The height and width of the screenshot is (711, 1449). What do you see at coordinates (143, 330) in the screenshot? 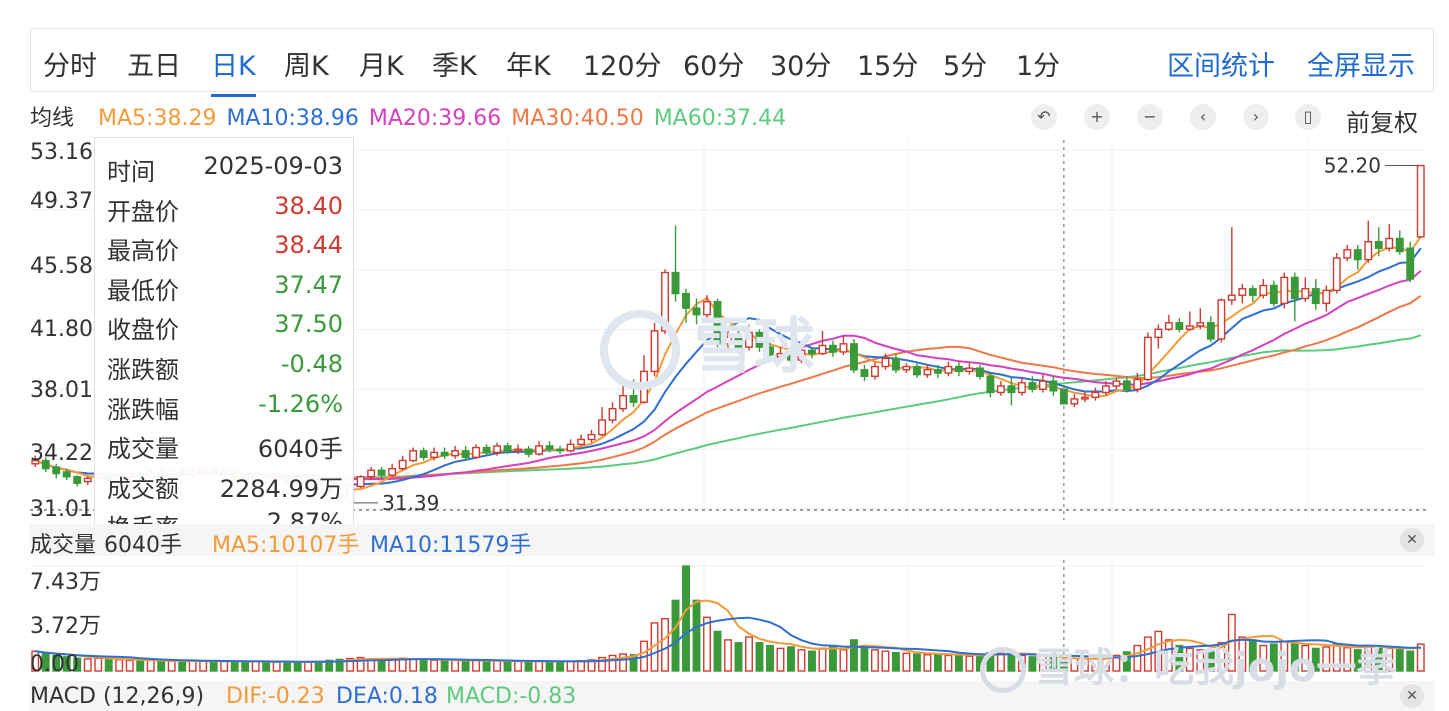
I see `tooltip-key: 收盘价` at bounding box center [143, 330].